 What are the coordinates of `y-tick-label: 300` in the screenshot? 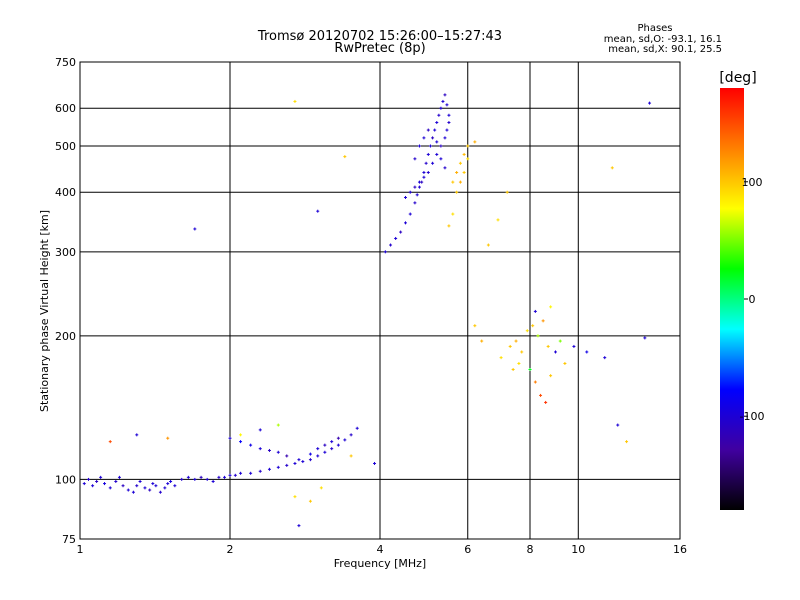 It's located at (65, 252).